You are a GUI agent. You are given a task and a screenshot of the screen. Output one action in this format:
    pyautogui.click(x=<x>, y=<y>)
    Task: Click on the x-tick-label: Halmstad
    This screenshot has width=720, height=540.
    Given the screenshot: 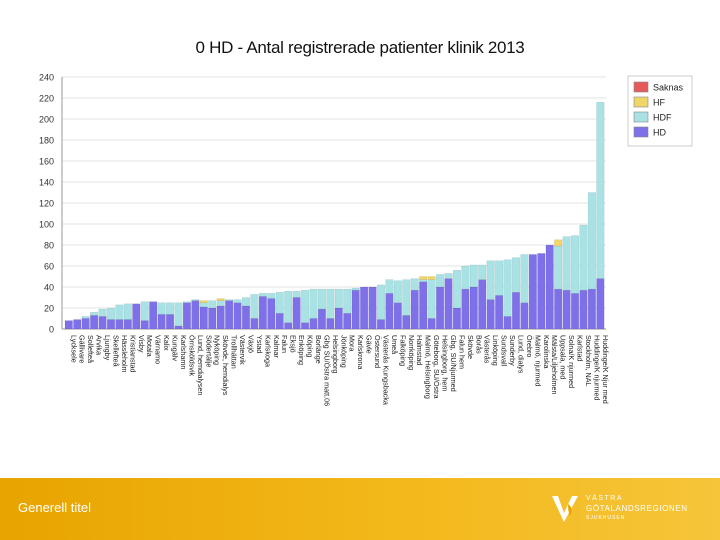 What is the action you would take?
    pyautogui.click(x=419, y=350)
    